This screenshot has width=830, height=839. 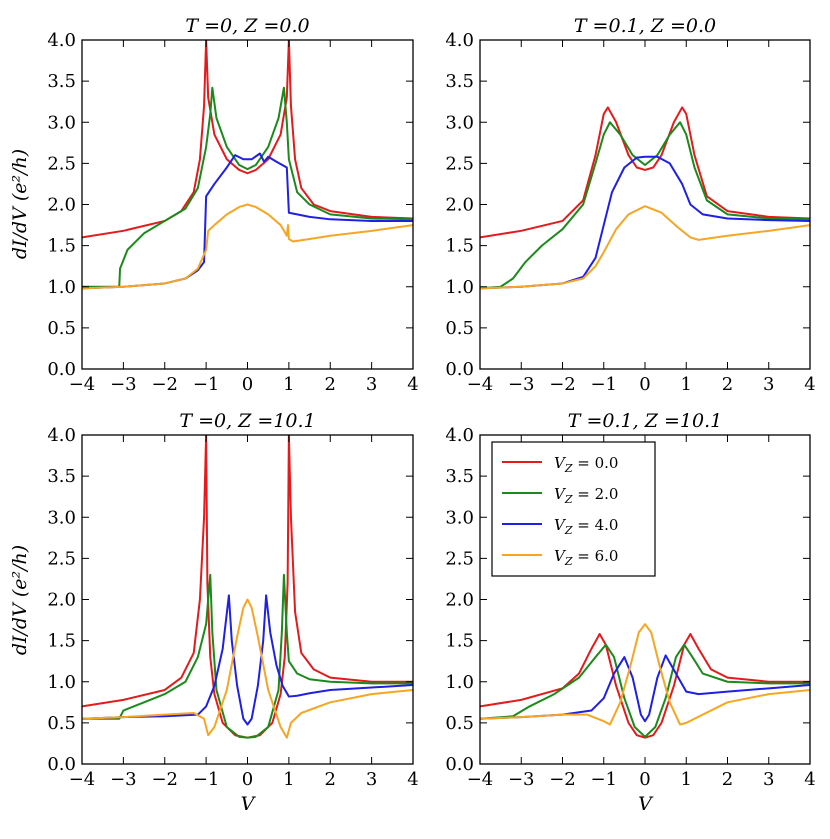 What do you see at coordinates (20, 600) in the screenshot?
I see `y-axis-label-bottom: dI/dV (e²/h)` at bounding box center [20, 600].